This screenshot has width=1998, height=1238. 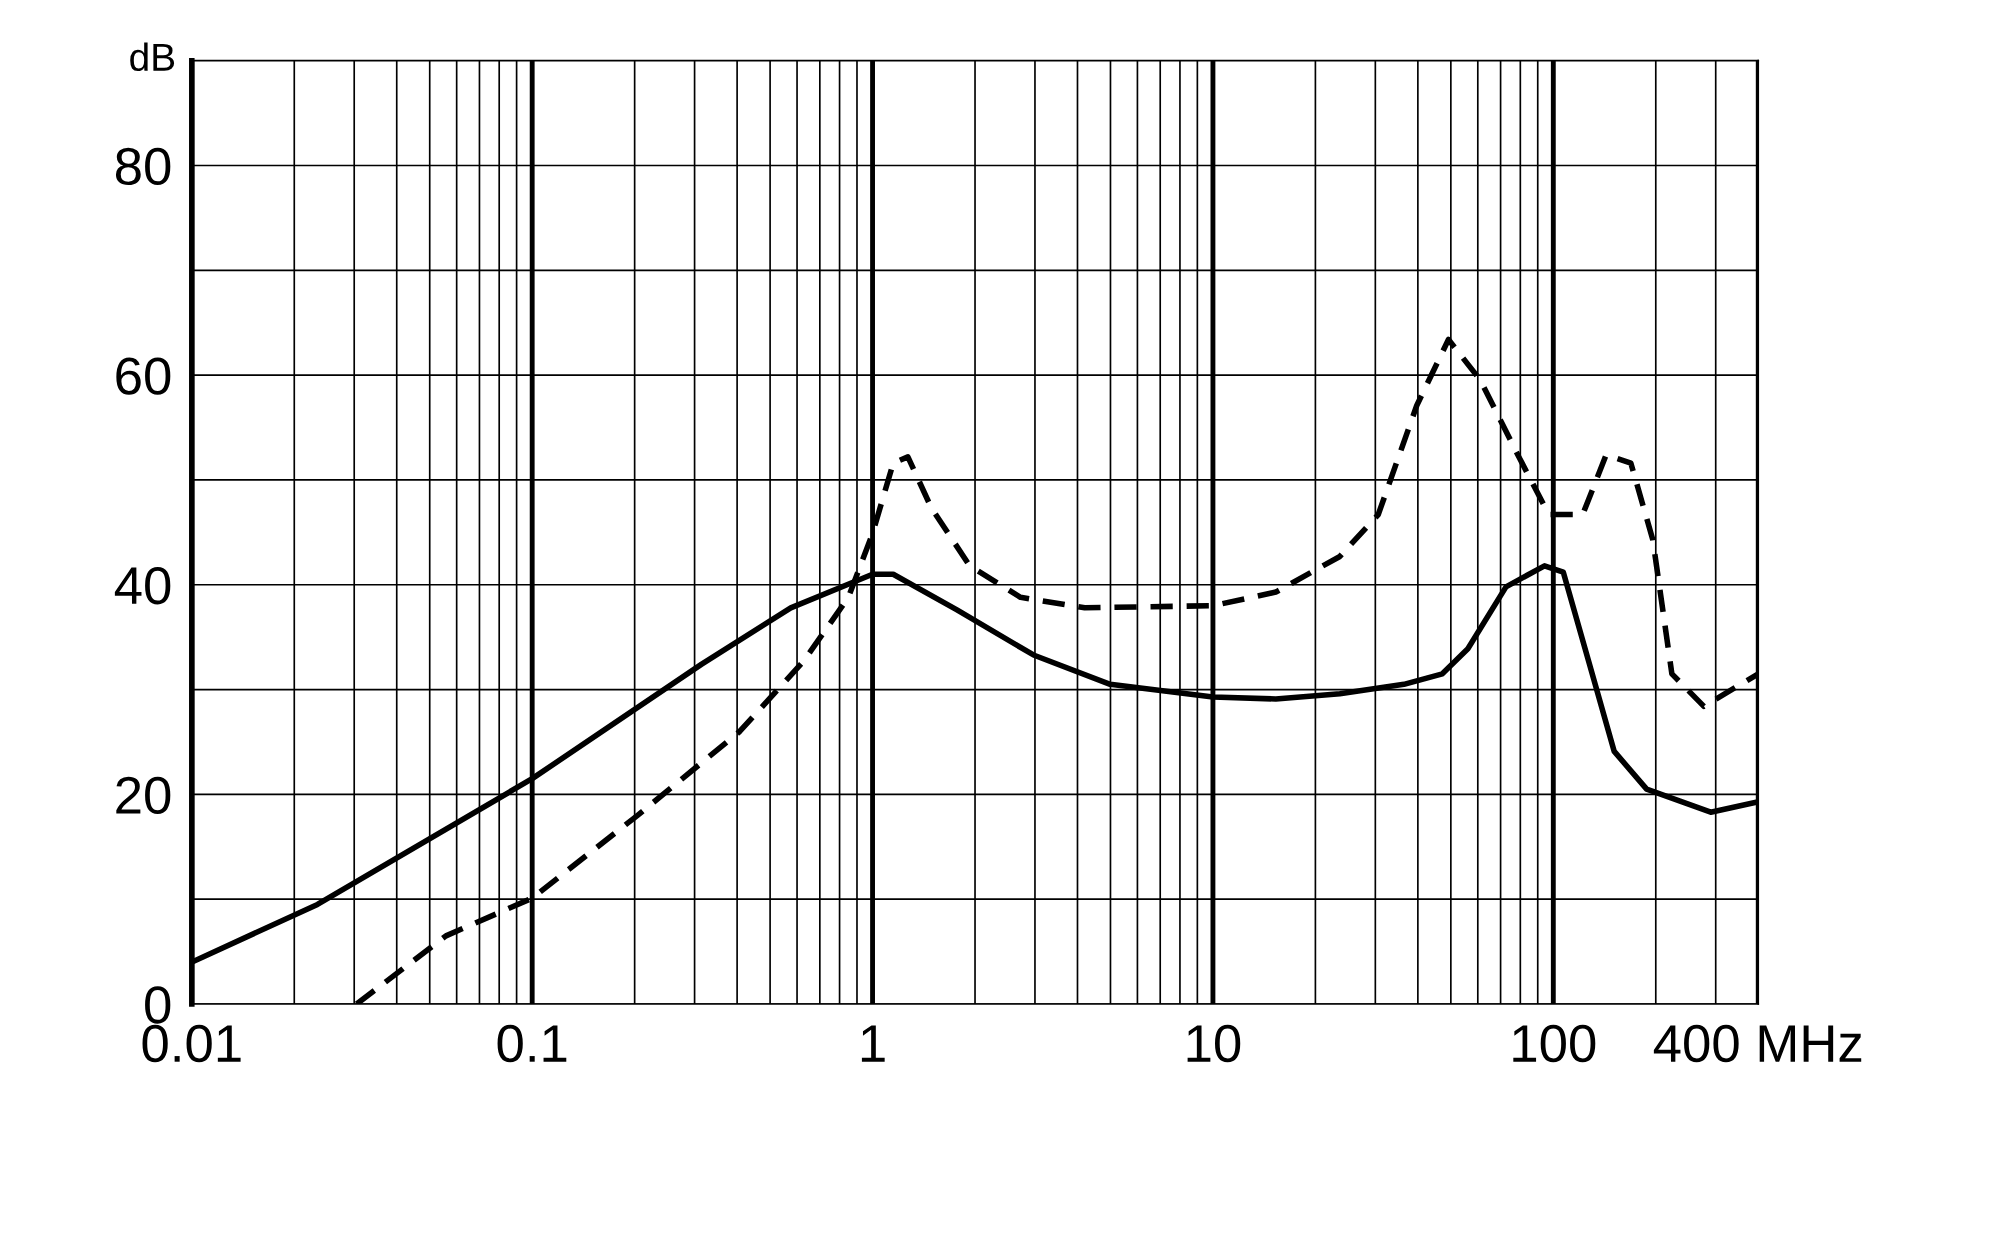 What do you see at coordinates (191, 1043) in the screenshot?
I see `x-tick-label: 0.01` at bounding box center [191, 1043].